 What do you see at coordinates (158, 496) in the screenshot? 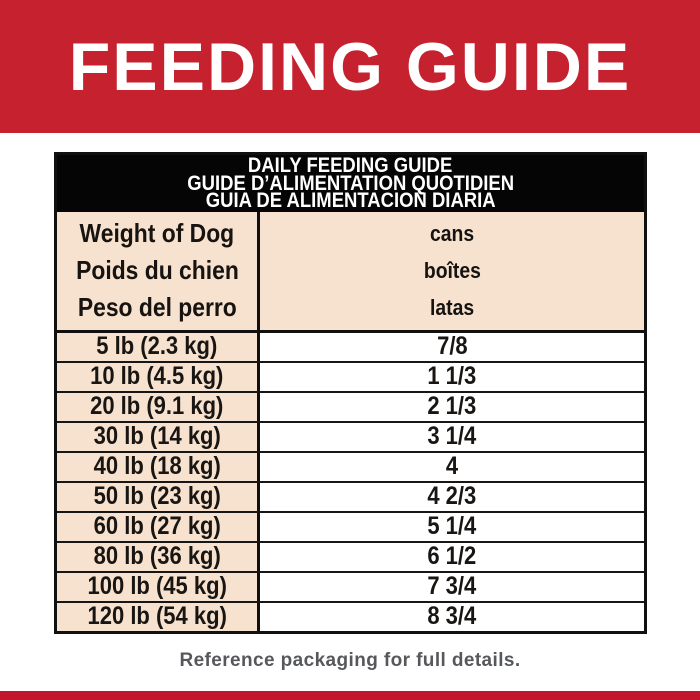
I see `weight-cell: 50 lb (23 kg)` at bounding box center [158, 496].